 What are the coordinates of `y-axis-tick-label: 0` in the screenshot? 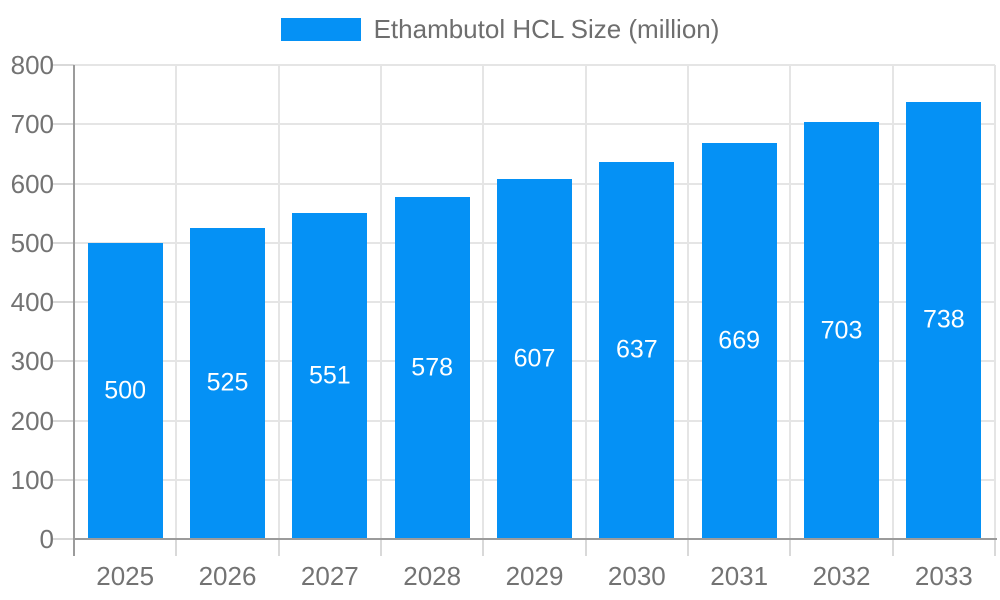 It's located at (46, 539).